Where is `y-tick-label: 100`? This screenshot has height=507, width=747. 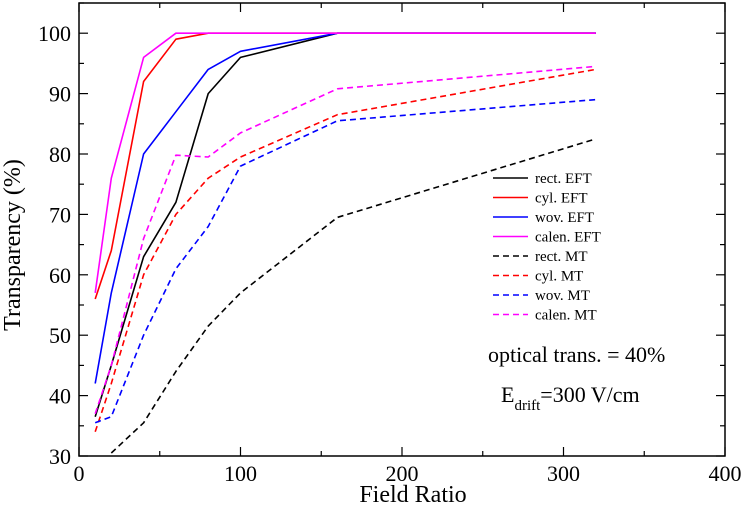 y-tick-label: 100 is located at coordinates (54, 33).